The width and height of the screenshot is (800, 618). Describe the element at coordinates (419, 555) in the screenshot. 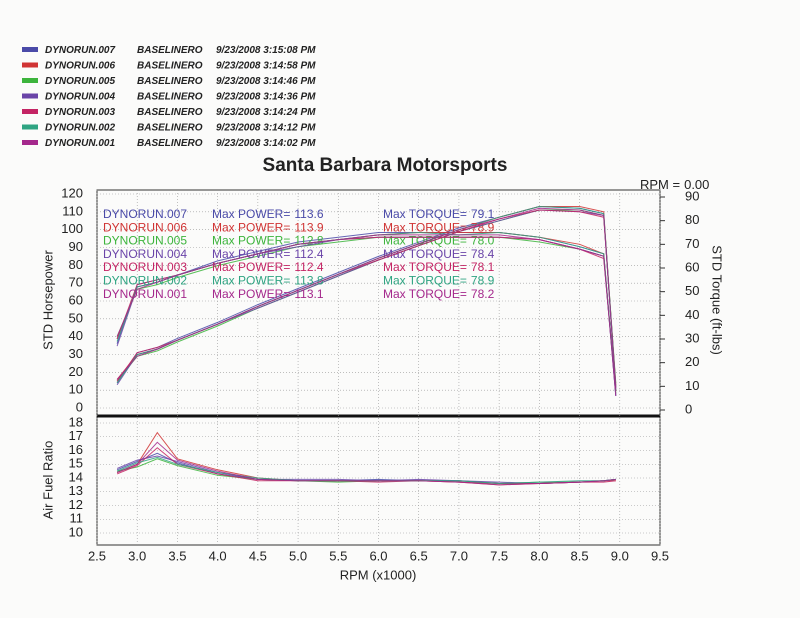

I see `x-tick-label: 6.5` at that location.